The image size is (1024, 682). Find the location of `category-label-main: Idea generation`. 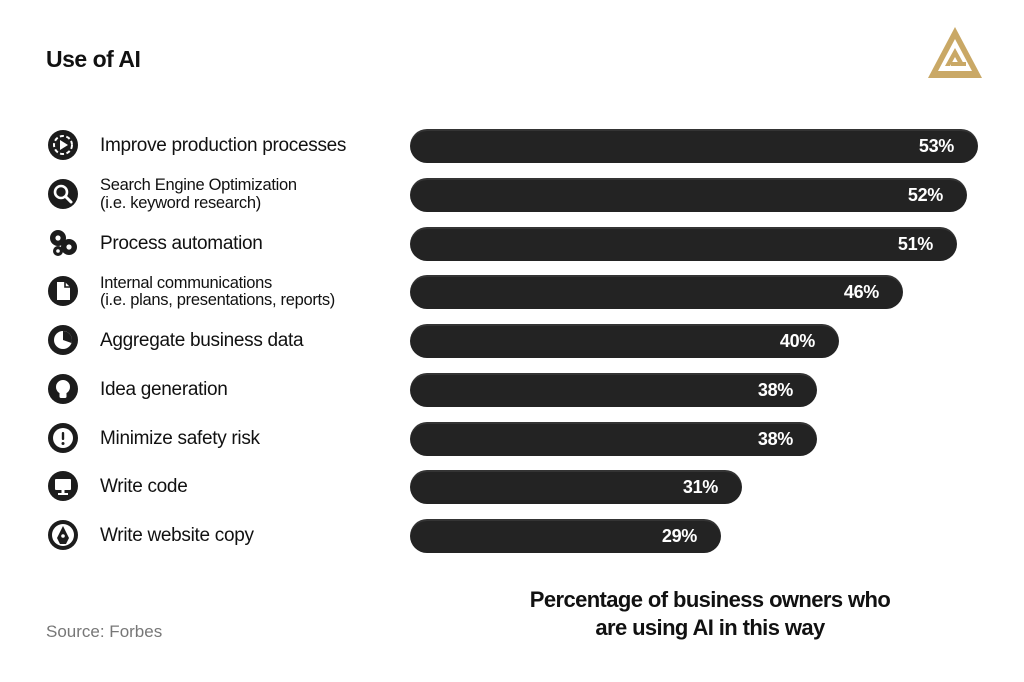

category-label-main: Idea generation is located at coordinates (164, 389).